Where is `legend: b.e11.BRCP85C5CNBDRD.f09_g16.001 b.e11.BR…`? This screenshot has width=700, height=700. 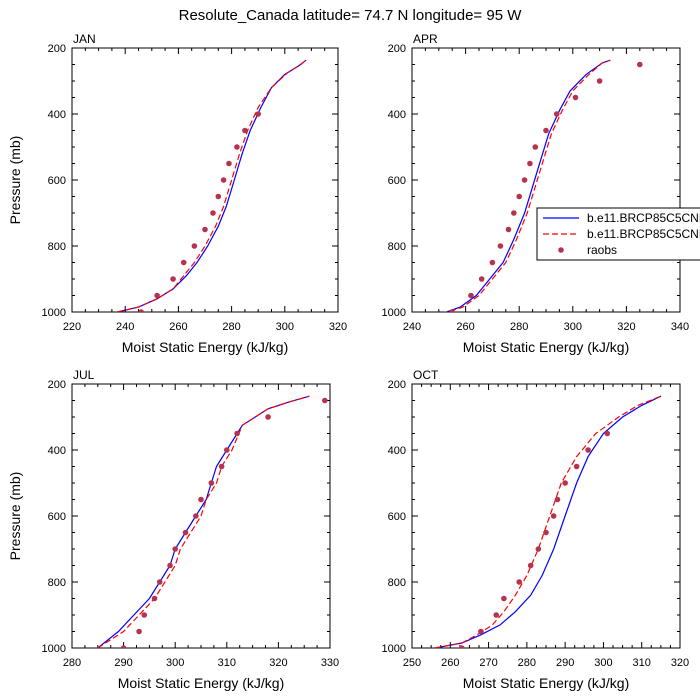 legend: b.e11.BRCP85C5CNBDRD.f09_g16.001 b.e11.BR… is located at coordinates (618, 234).